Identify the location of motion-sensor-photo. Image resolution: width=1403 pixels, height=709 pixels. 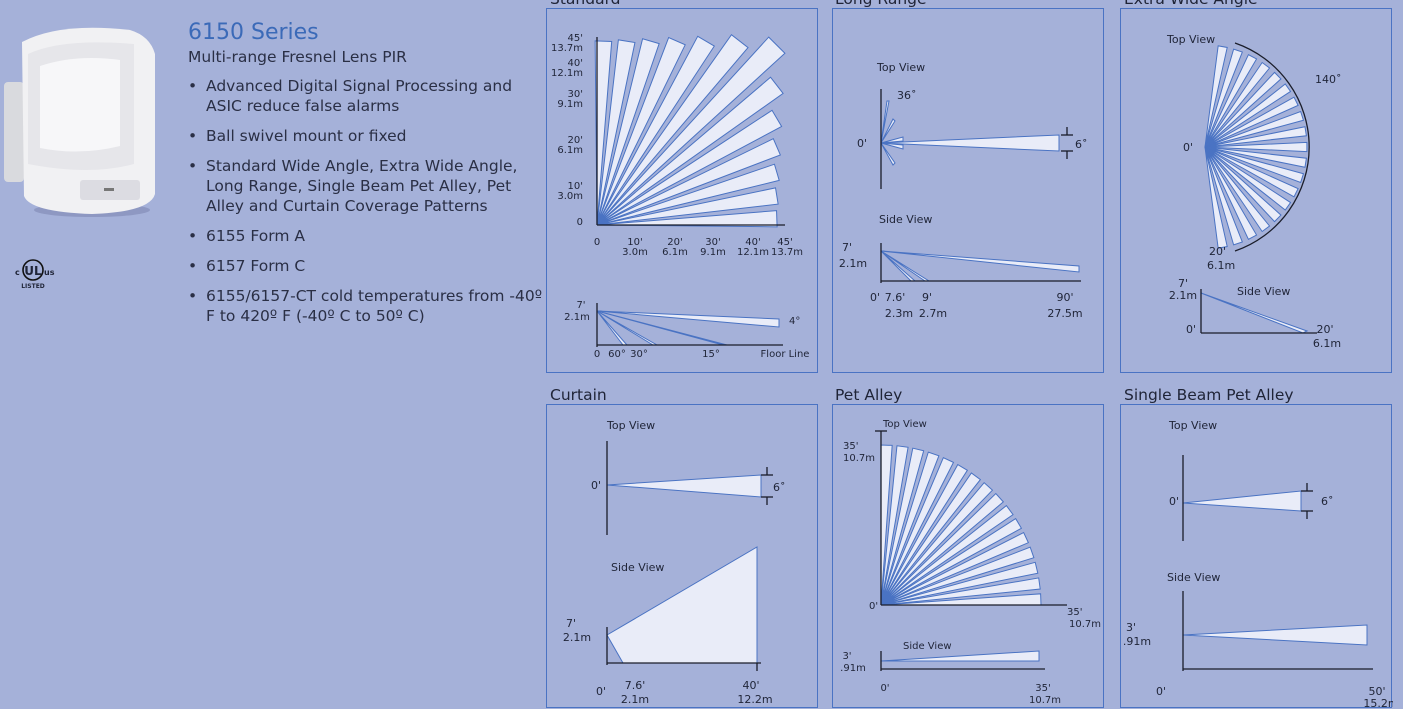
(79, 122).